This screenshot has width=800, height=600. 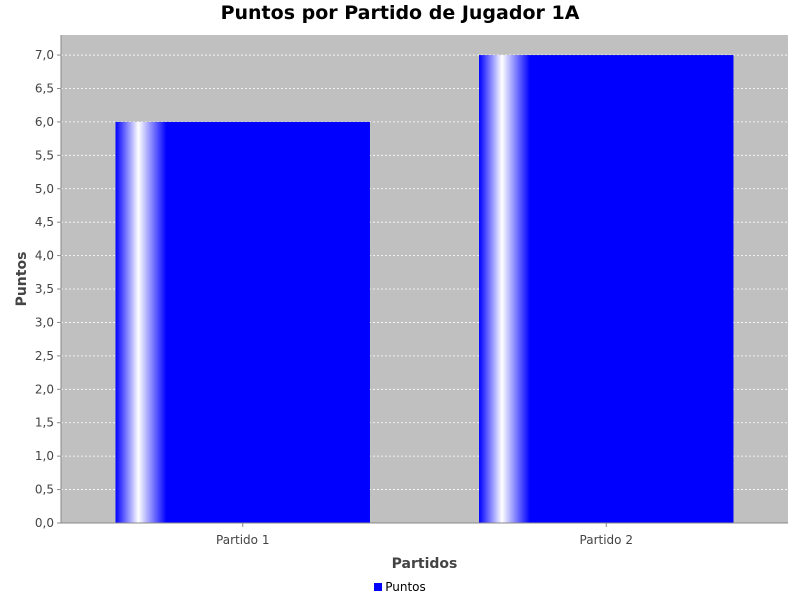 What do you see at coordinates (425, 564) in the screenshot?
I see `x-axis-label: Partidos` at bounding box center [425, 564].